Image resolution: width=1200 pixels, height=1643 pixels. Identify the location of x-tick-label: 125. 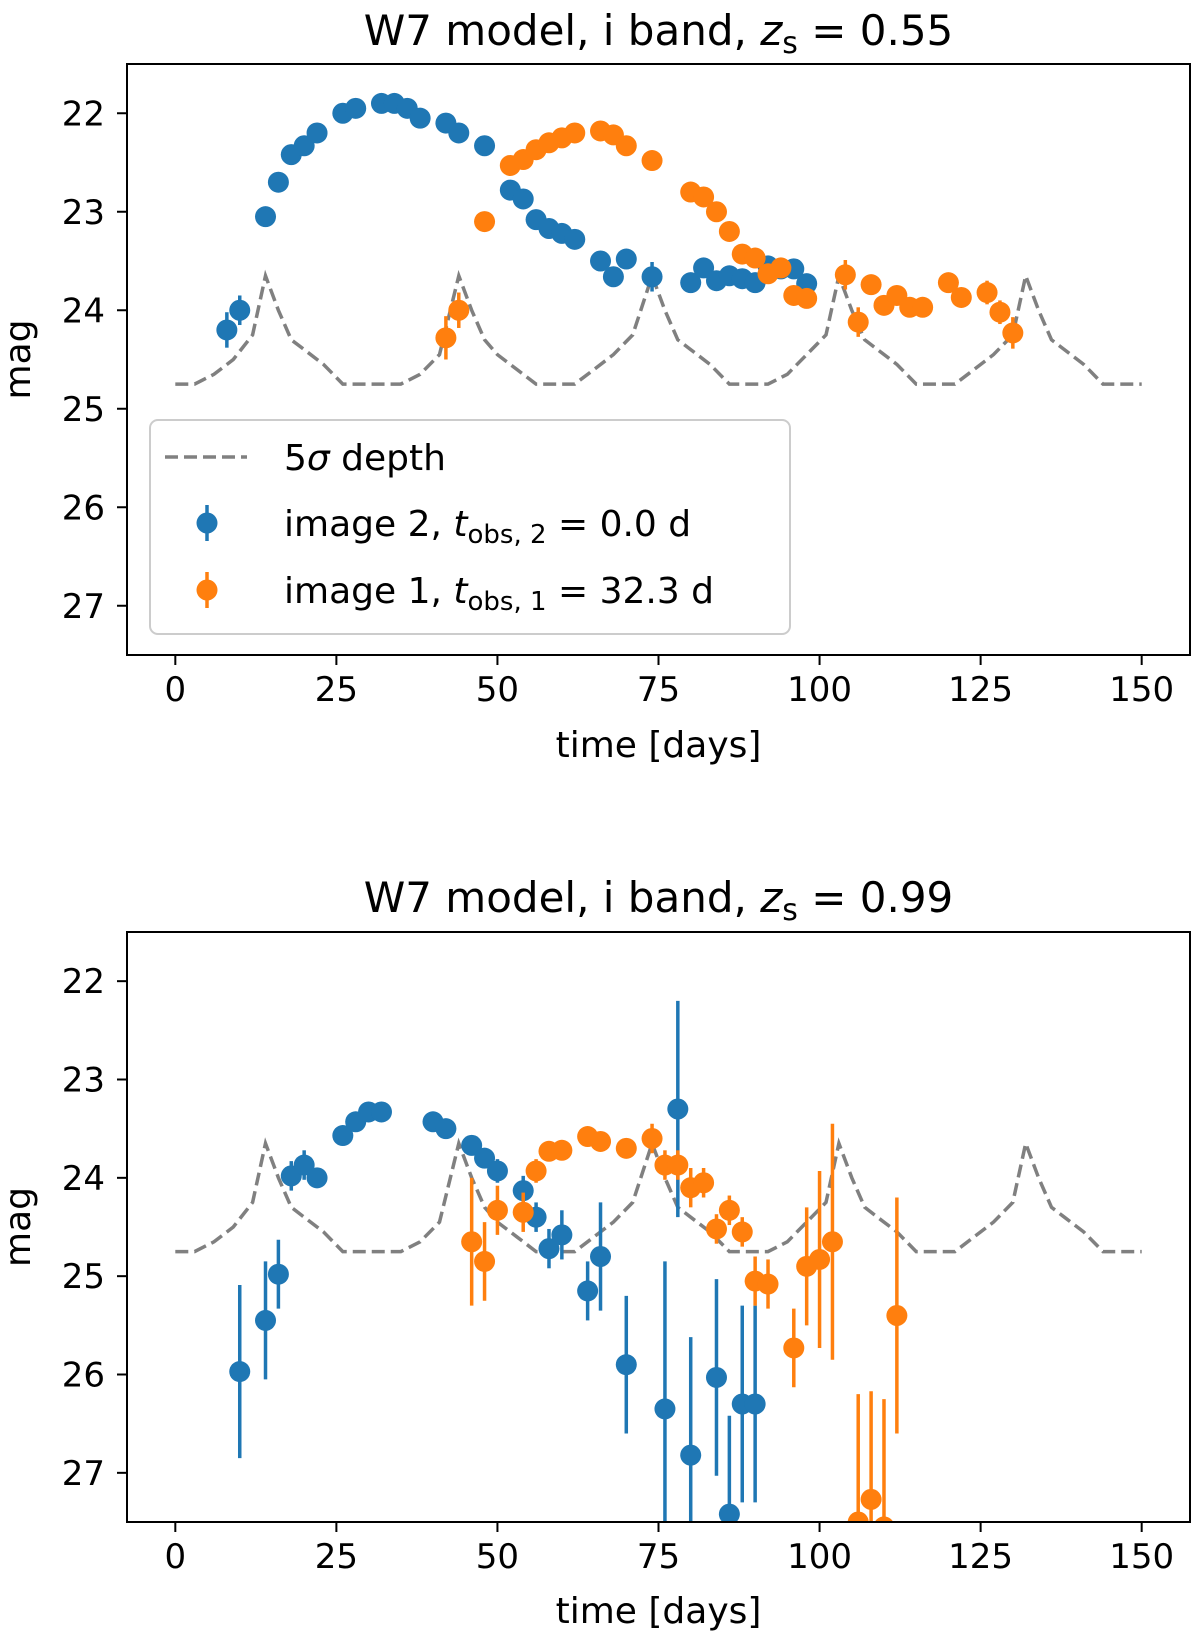
(980, 690).